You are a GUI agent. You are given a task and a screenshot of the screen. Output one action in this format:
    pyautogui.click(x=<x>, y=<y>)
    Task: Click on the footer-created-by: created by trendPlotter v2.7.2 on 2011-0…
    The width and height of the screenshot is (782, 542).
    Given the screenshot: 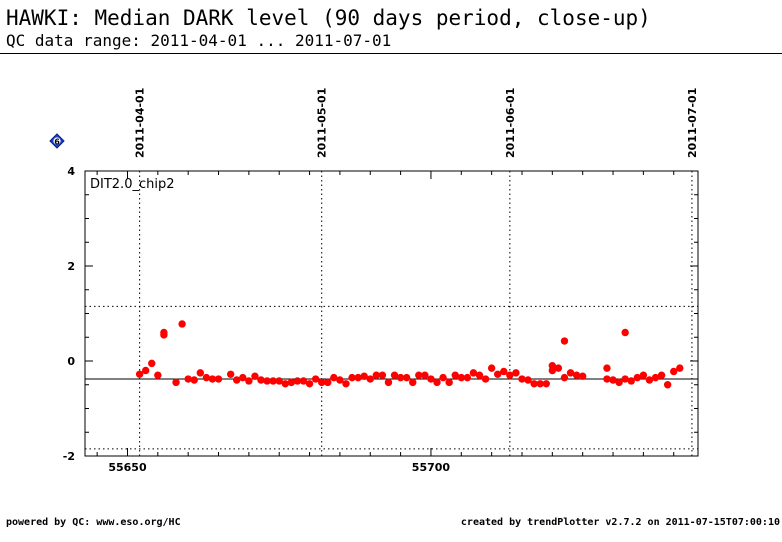 What is the action you would take?
    pyautogui.click(x=620, y=522)
    